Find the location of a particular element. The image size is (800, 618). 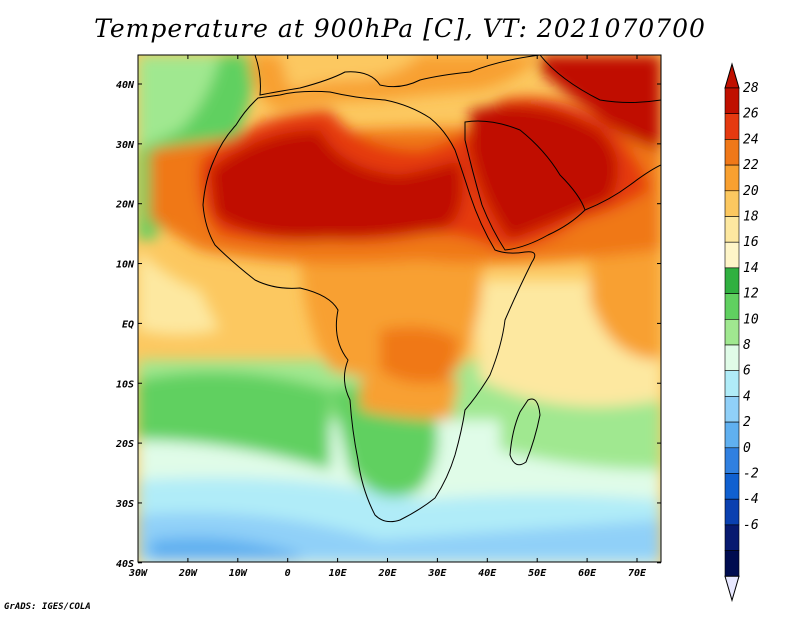

lat-label: 40S is located at coordinates (125, 564).